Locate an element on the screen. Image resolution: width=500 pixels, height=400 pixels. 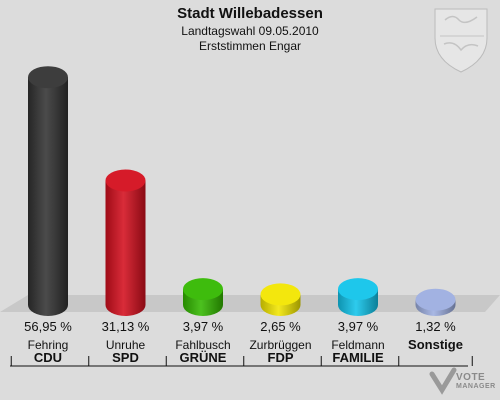
candidate-label: Fehring is located at coordinates (48, 345).